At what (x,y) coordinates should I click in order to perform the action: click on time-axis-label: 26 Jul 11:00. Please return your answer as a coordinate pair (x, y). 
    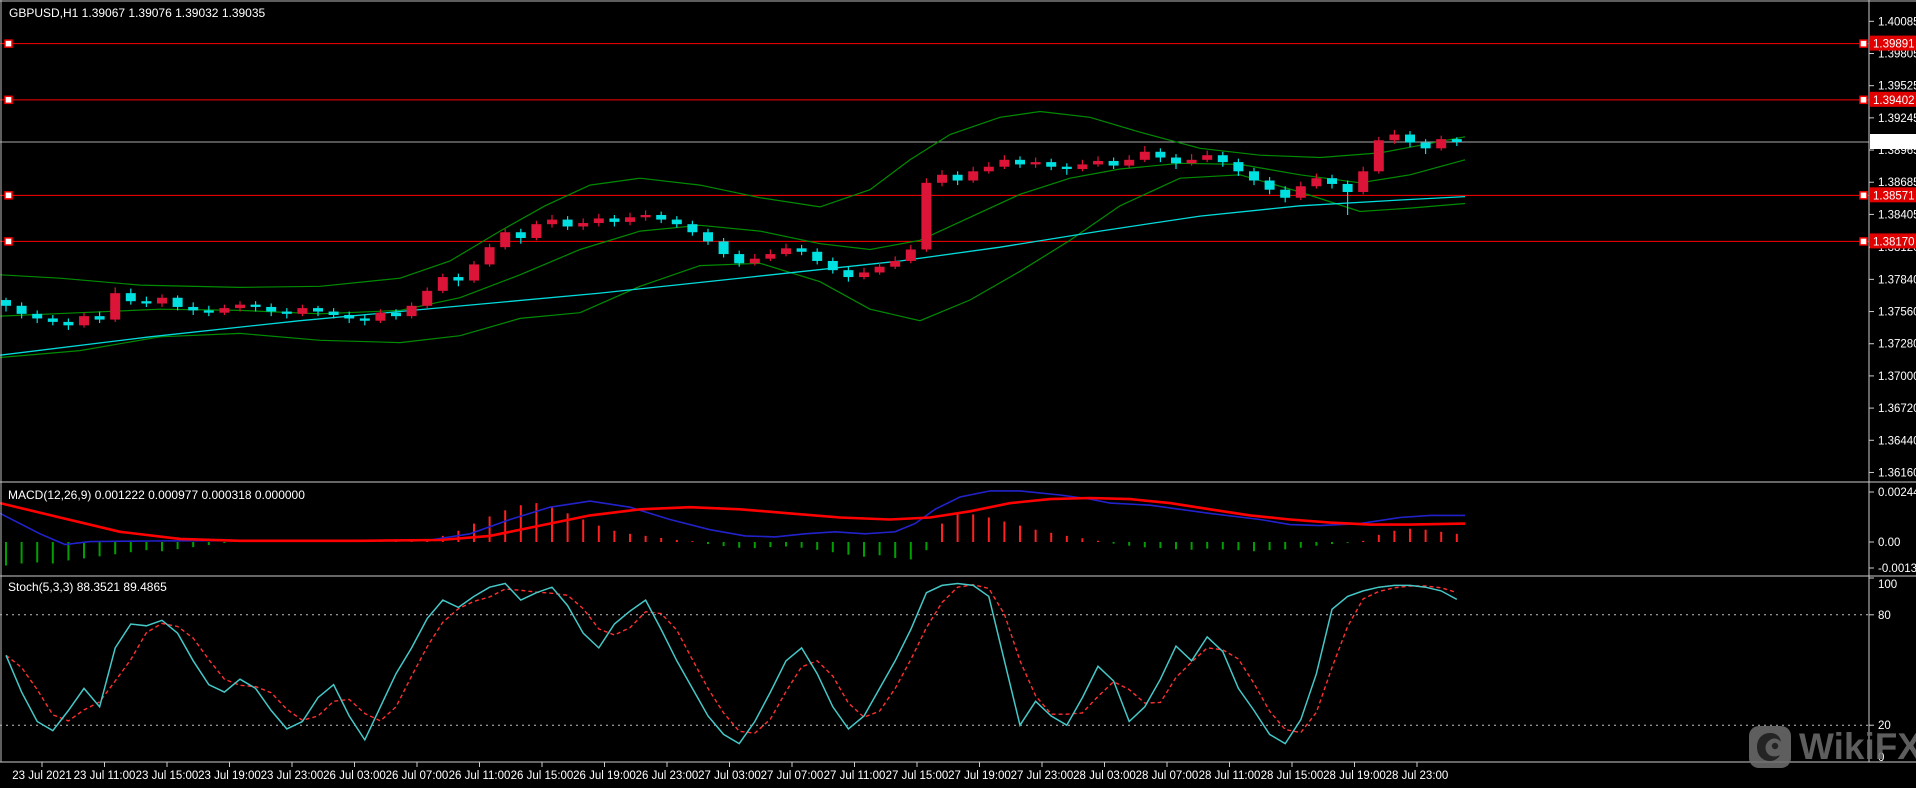
    Looking at the image, I should click on (480, 776).